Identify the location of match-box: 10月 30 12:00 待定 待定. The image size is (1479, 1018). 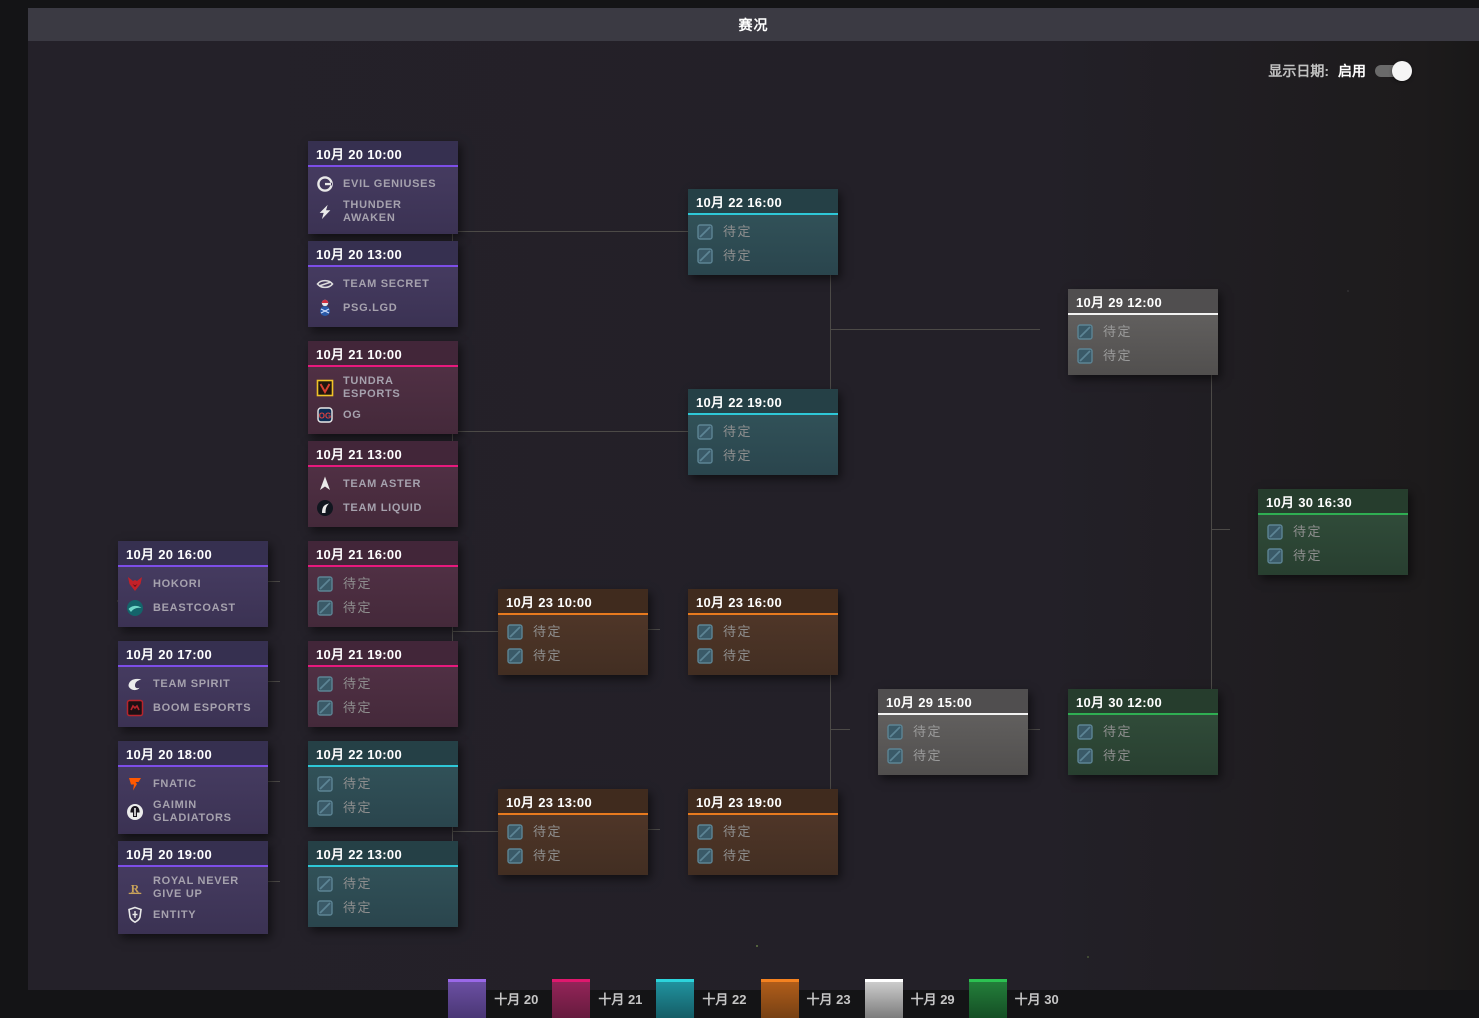
(1143, 732).